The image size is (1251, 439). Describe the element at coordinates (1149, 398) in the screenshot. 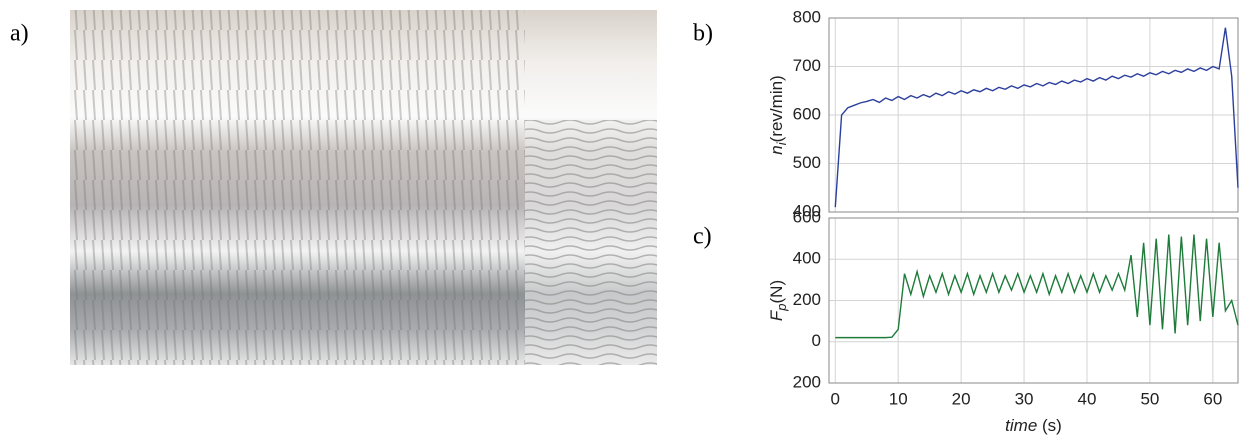

I see `x-tick-label: 50` at that location.